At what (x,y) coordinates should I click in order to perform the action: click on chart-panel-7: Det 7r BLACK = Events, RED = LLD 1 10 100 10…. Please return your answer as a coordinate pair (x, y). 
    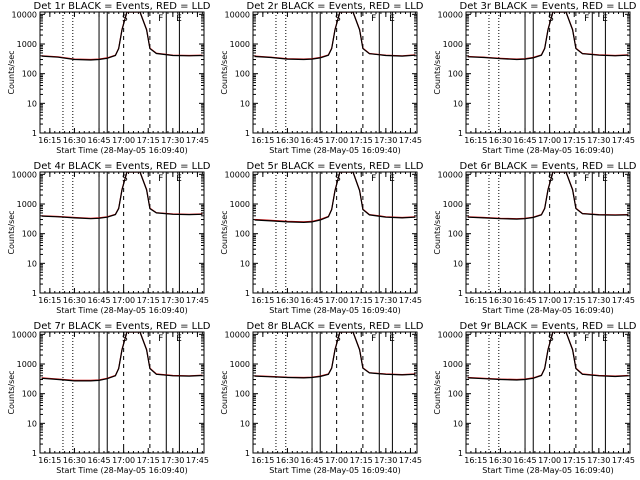
    Looking at the image, I should click on (109, 398).